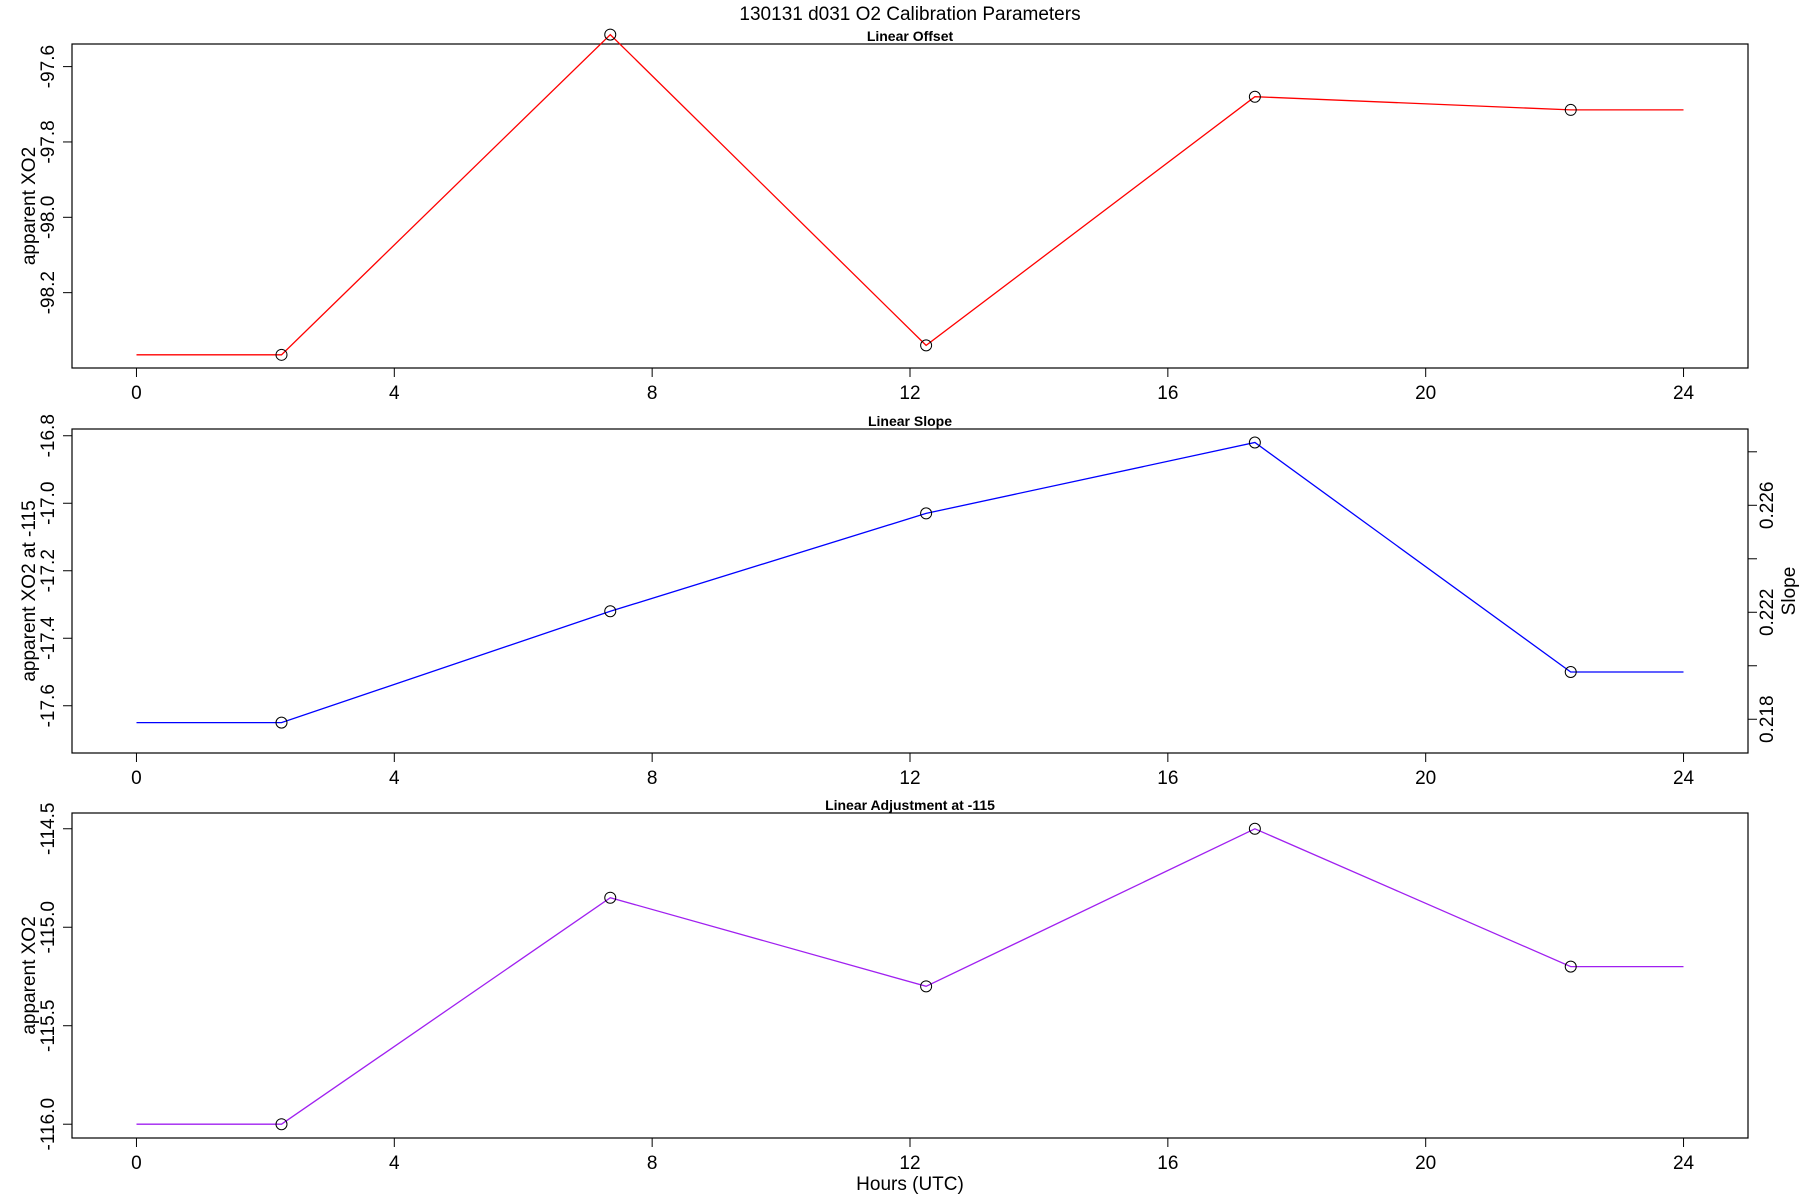  Describe the element at coordinates (1767, 719) in the screenshot. I see `y2-tick-label: 0.218` at that location.